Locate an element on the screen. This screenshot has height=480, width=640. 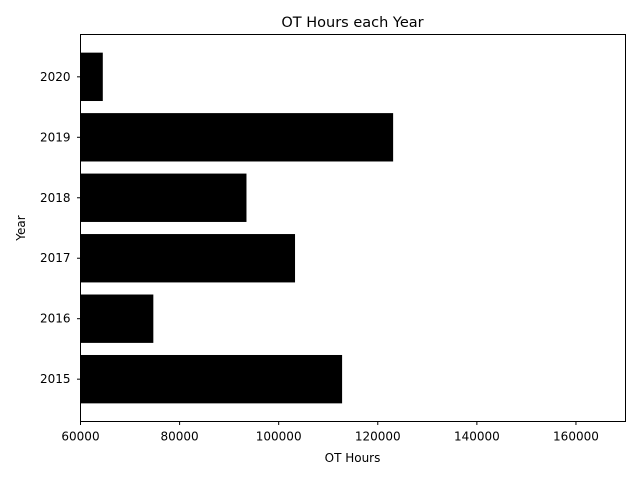
y-tick-label-2019: 2019 is located at coordinates (55, 137).